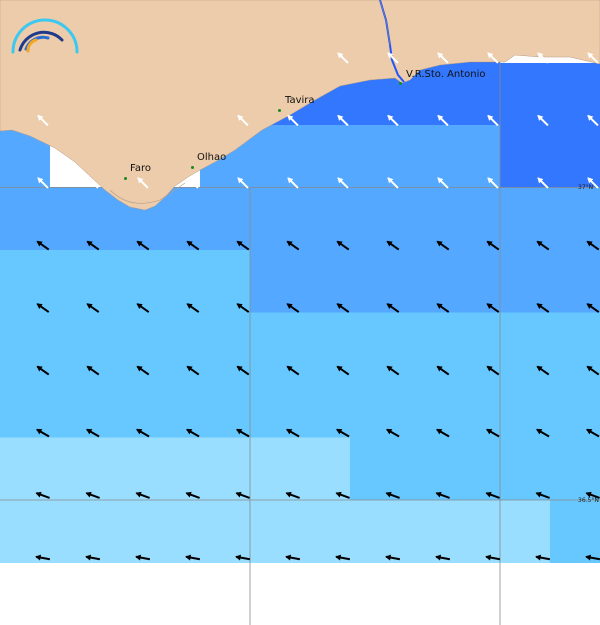 The height and width of the screenshot is (625, 600). What do you see at coordinates (400, 83) in the screenshot?
I see `vrsa-marker` at bounding box center [400, 83].